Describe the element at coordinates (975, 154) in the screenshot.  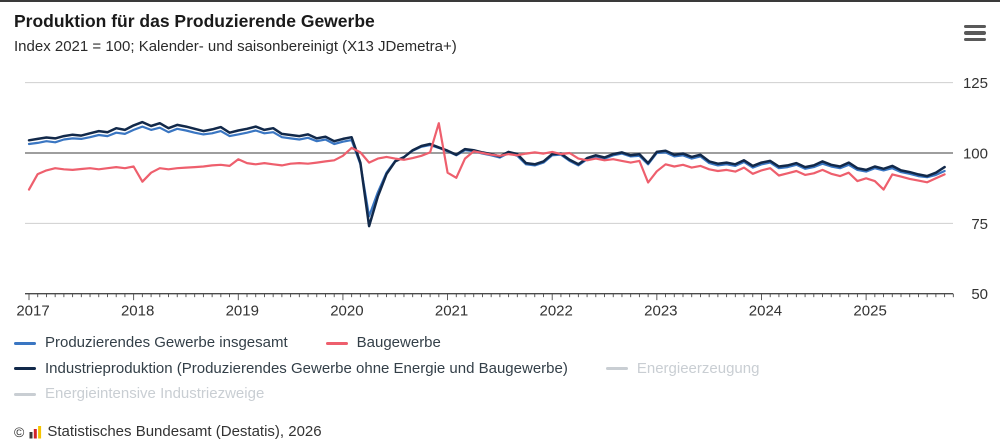
I see `y-tick-label-100: 100` at that location.